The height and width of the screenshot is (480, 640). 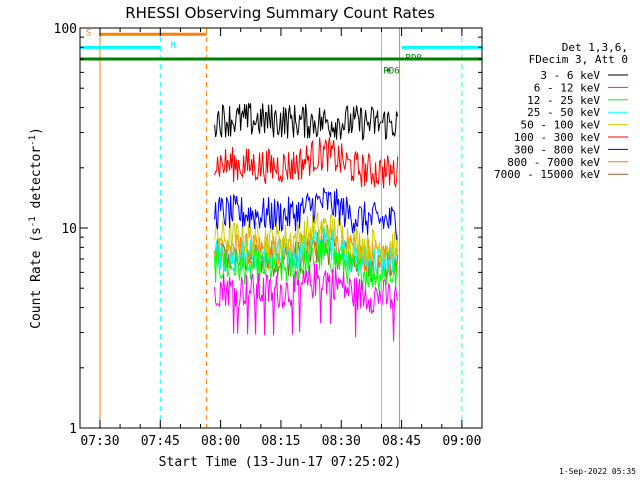 I want to click on y-label-sup1: -1, so click(x=33, y=221).